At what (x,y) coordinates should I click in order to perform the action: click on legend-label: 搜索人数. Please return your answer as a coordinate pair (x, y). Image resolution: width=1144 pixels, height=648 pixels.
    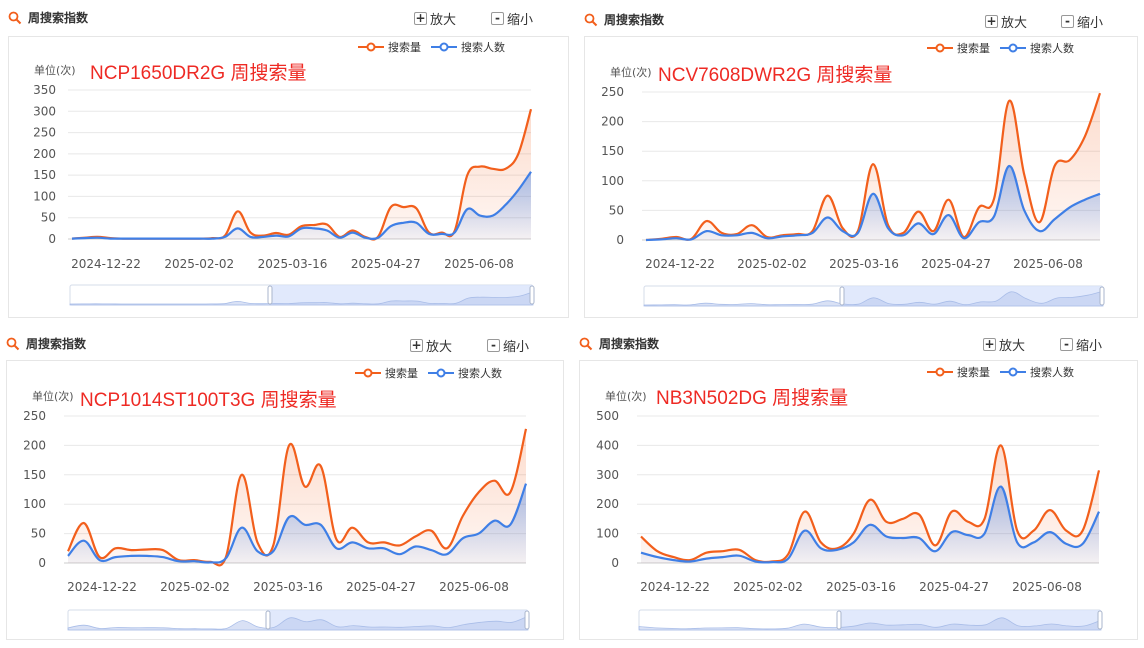
    Looking at the image, I should click on (483, 47).